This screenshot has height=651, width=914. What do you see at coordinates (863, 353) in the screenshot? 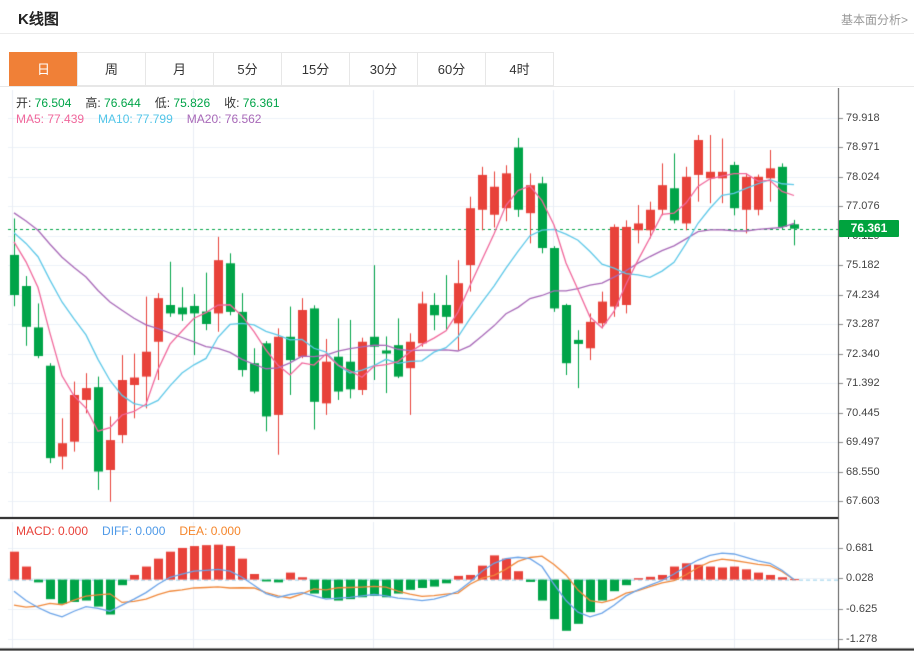
I see `price-tick-label: 72.340` at bounding box center [863, 353].